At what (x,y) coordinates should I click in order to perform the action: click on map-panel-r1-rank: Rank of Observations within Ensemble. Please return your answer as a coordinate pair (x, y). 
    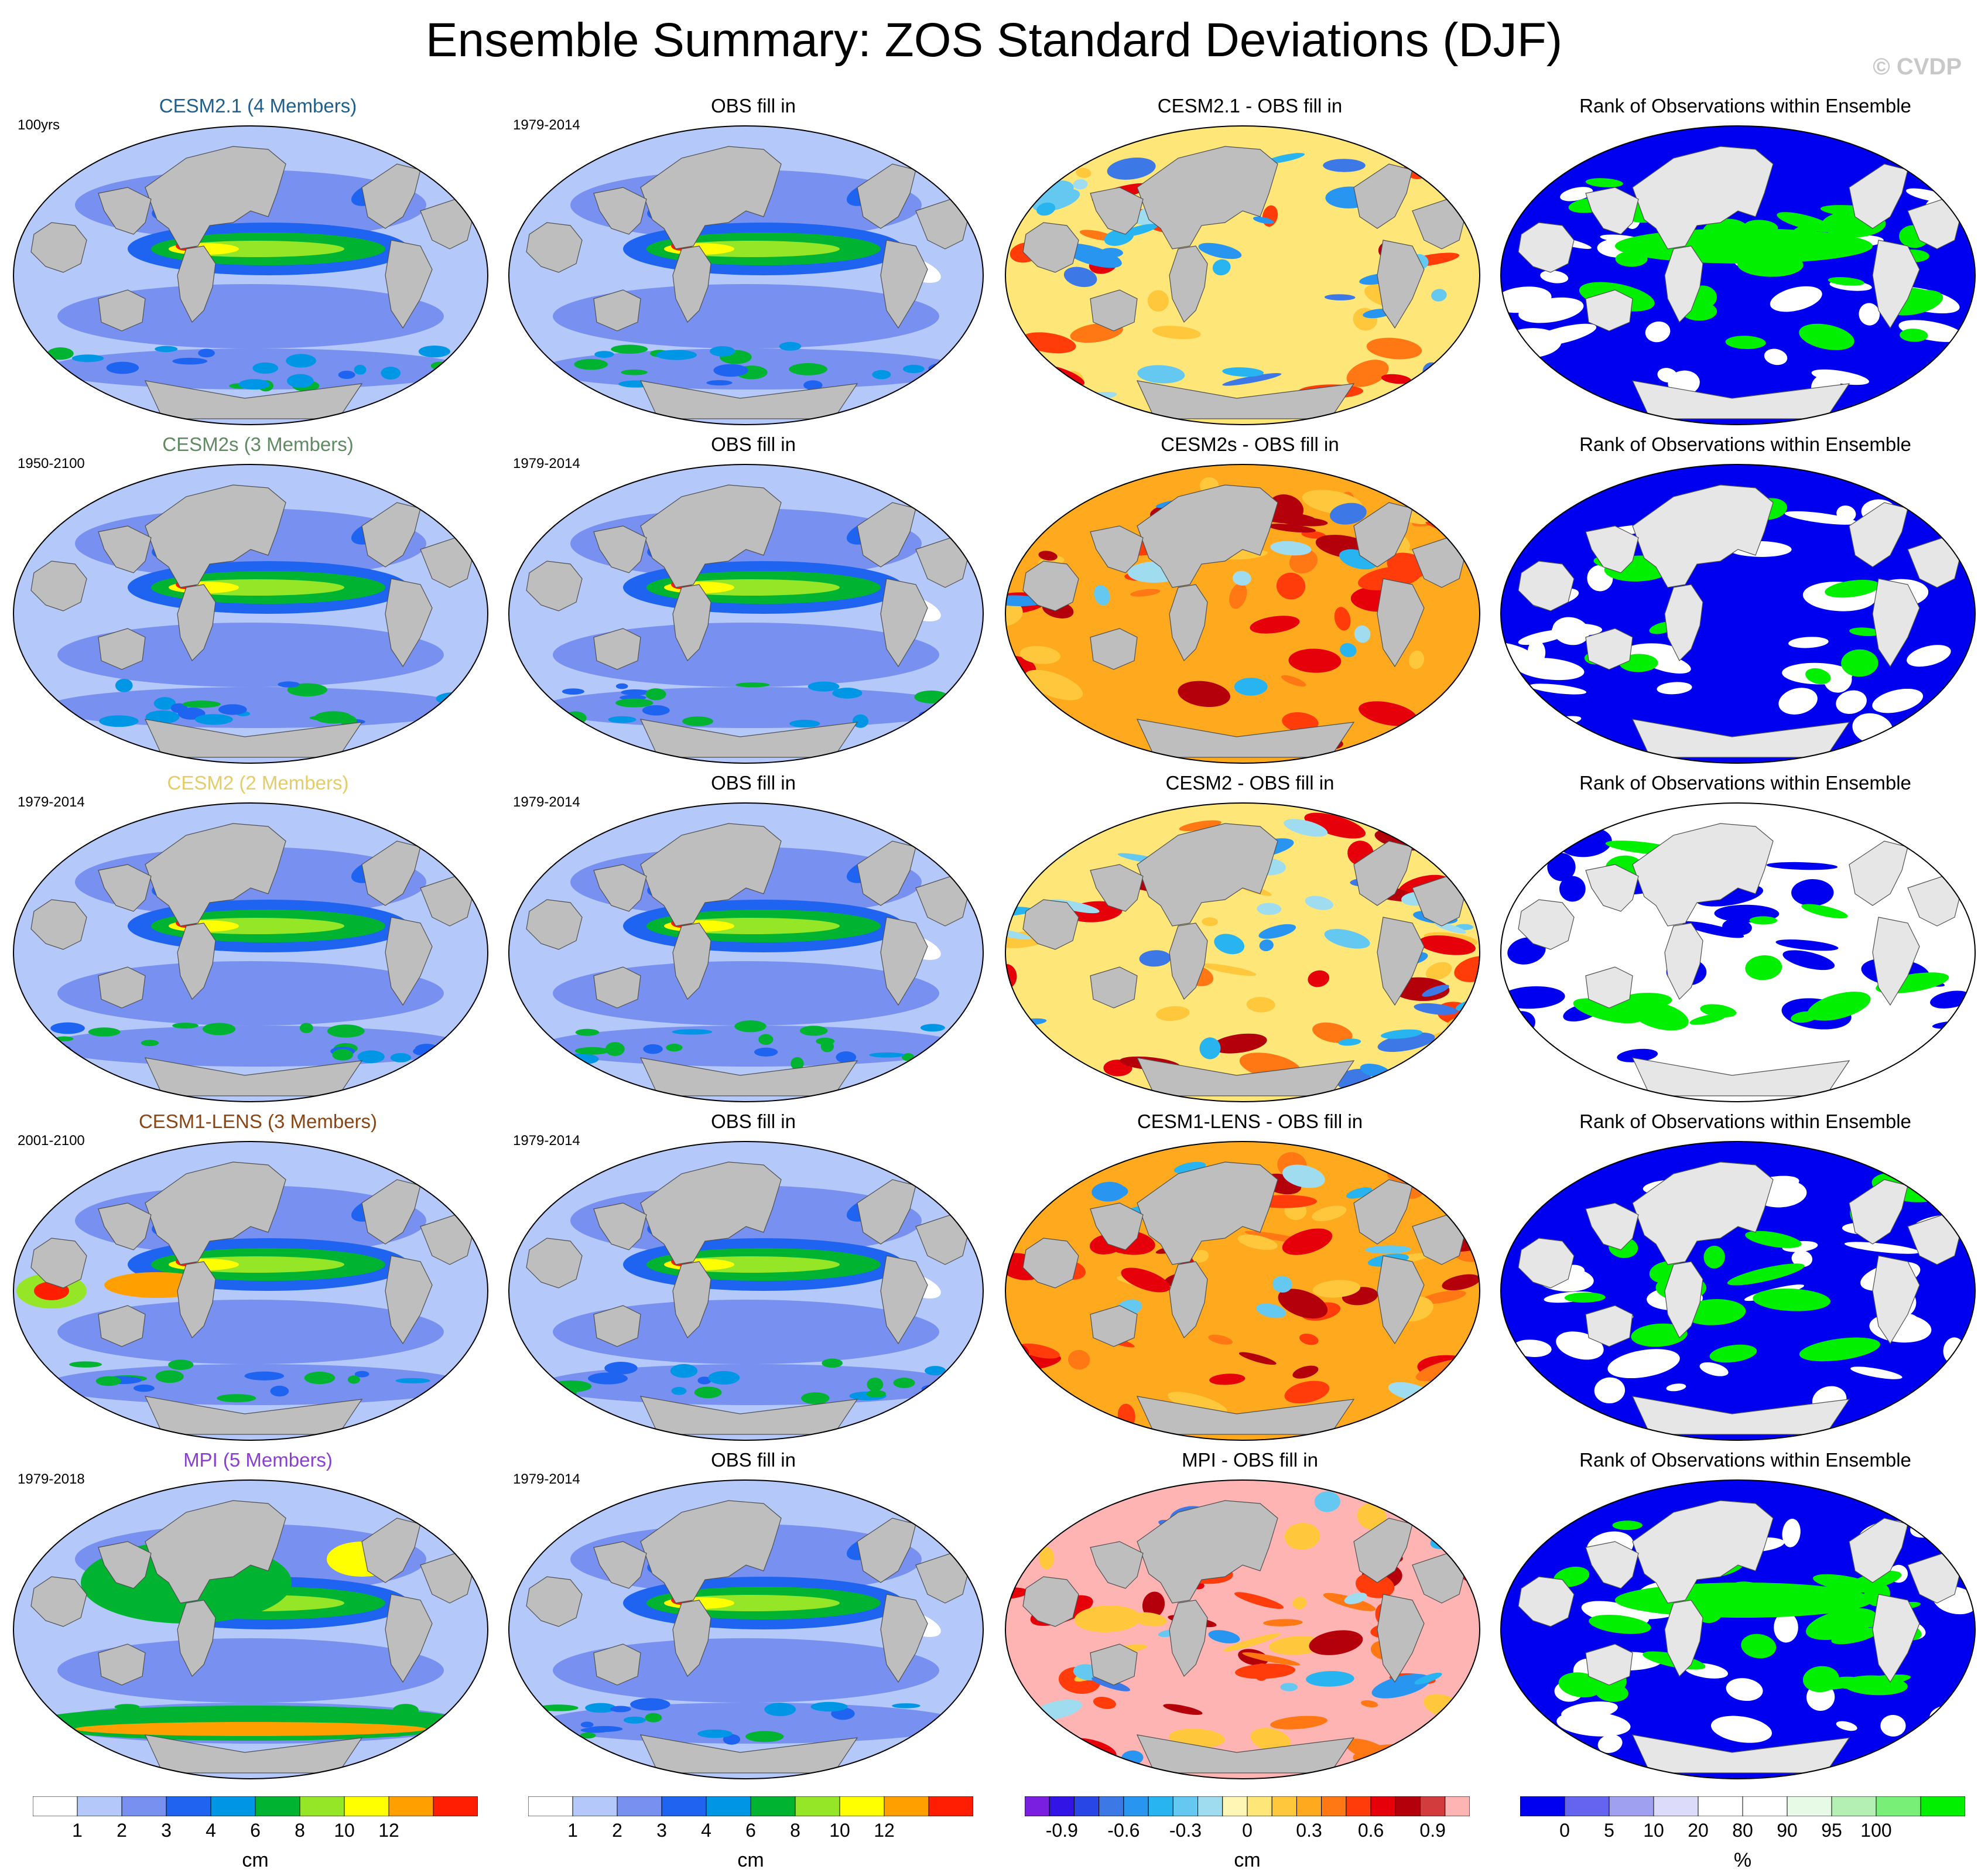
    Looking at the image, I should click on (1743, 264).